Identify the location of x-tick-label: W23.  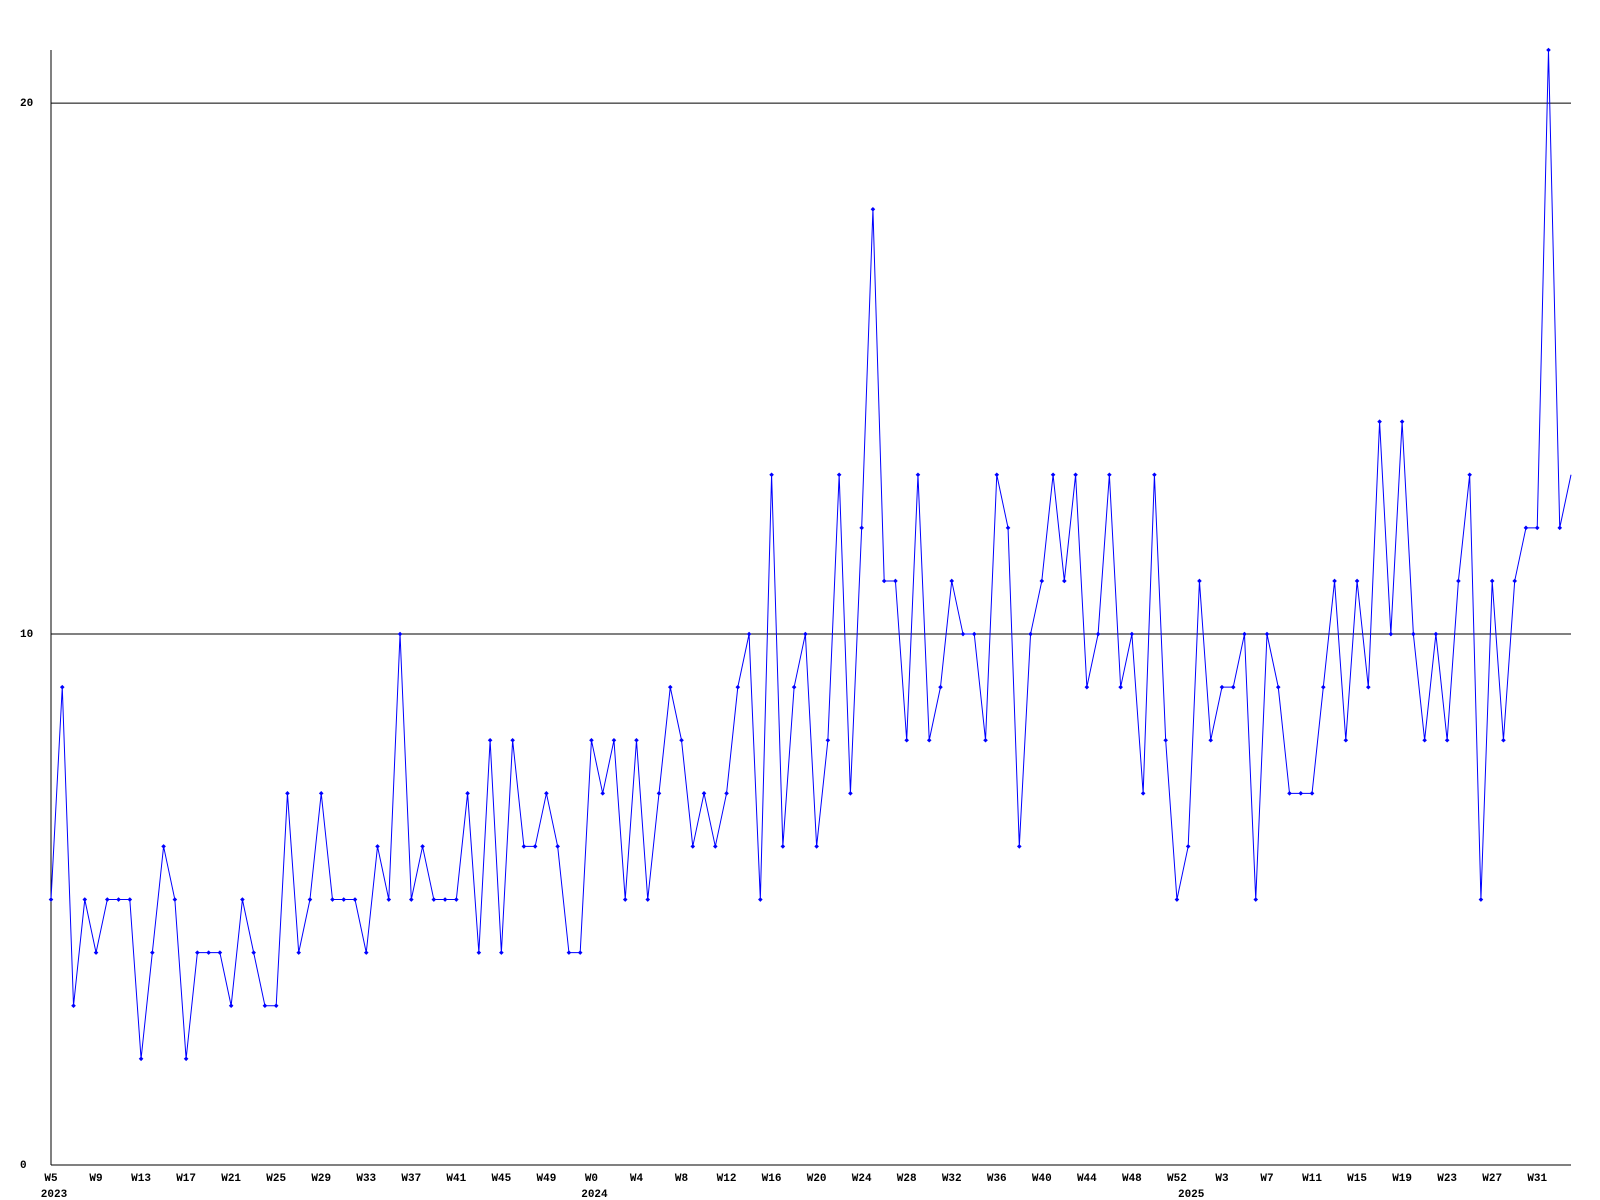
(1447, 1179).